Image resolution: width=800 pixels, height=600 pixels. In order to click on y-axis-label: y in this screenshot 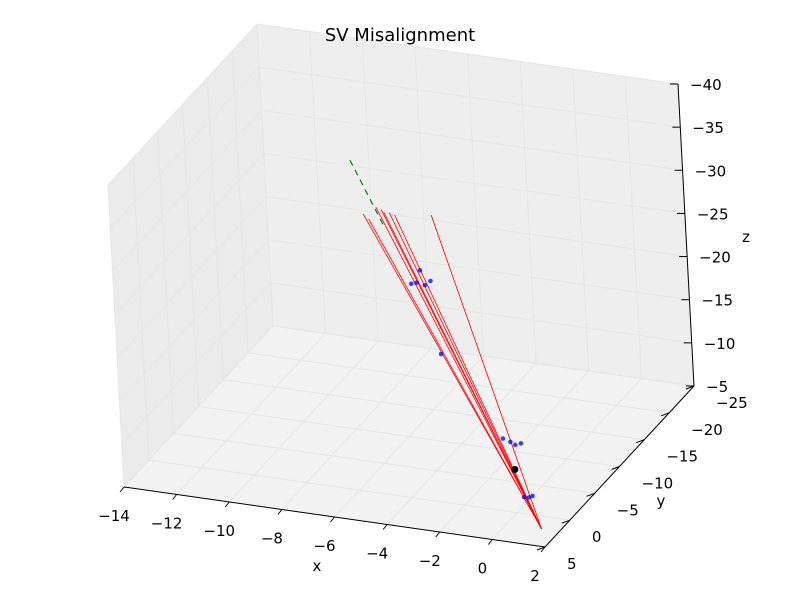, I will do `click(661, 501)`.